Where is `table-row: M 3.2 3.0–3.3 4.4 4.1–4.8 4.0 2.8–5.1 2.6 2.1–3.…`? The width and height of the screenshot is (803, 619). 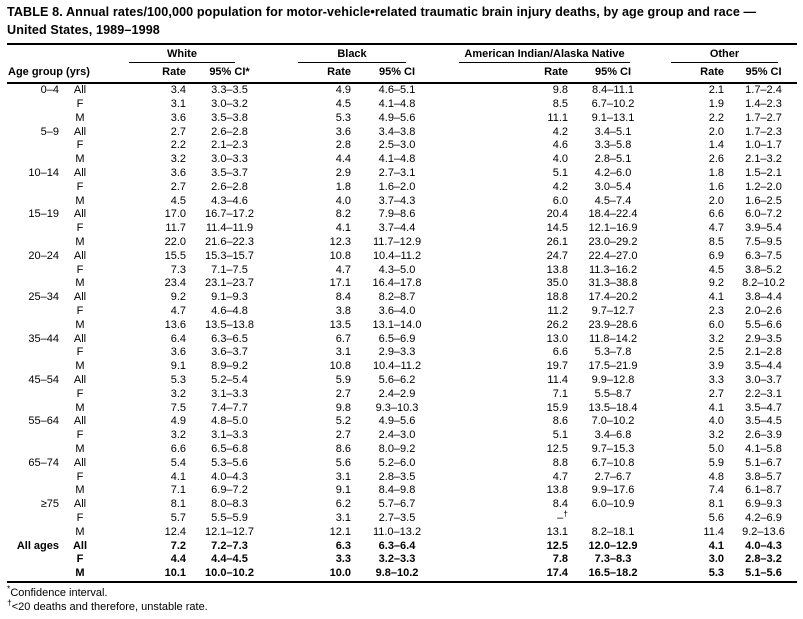
table-row: M 3.2 3.0–3.3 4.4 4.1–4.8 4.0 2.8–5.1 2.6 2.1–3.… is located at coordinates (402, 160).